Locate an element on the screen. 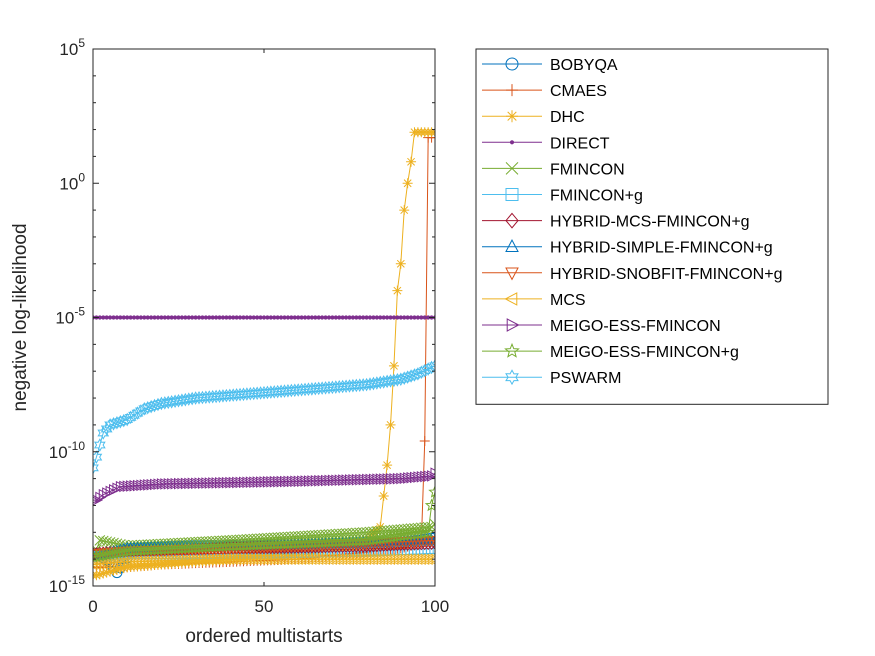  legend-marker-fmincon-g is located at coordinates (512, 194).